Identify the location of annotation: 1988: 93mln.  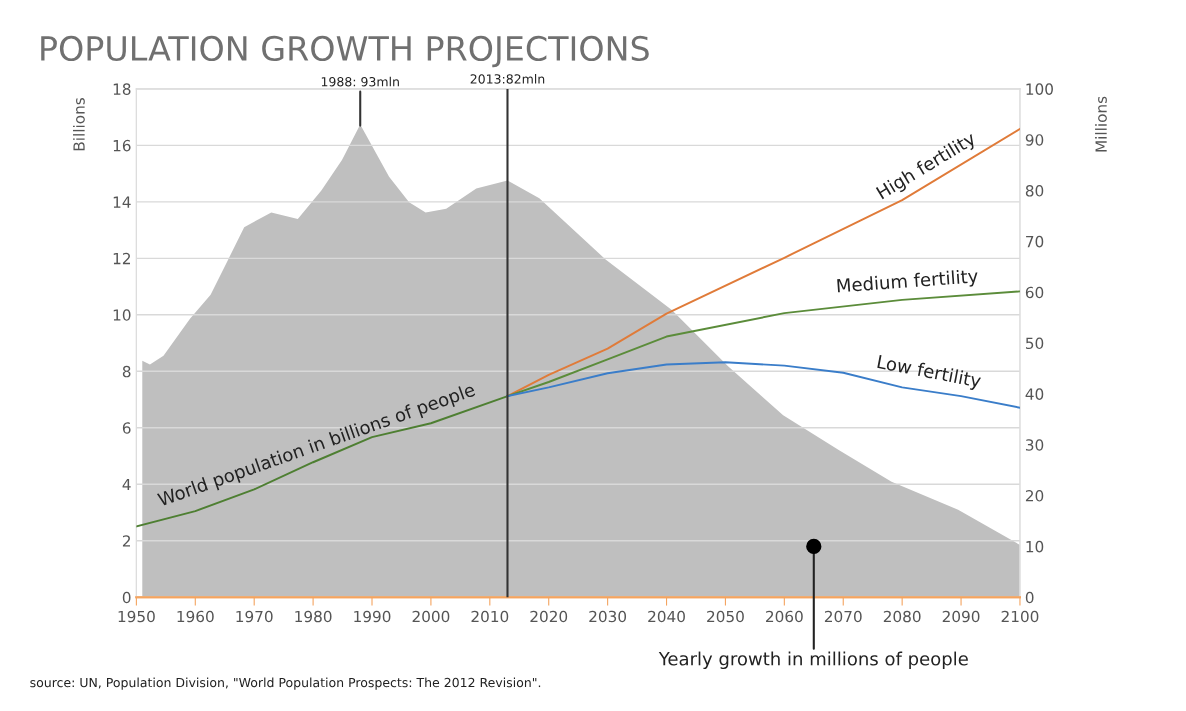
(360, 81).